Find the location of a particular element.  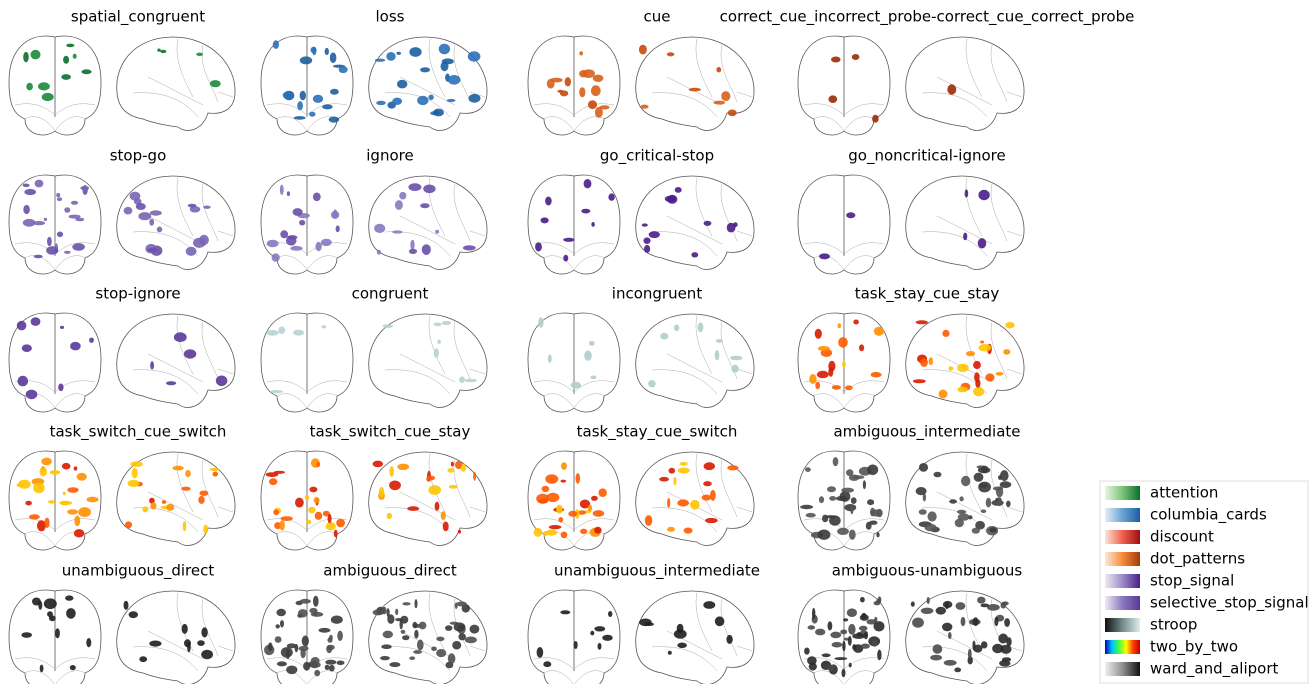

legend-label: stroop is located at coordinates (1173, 625).